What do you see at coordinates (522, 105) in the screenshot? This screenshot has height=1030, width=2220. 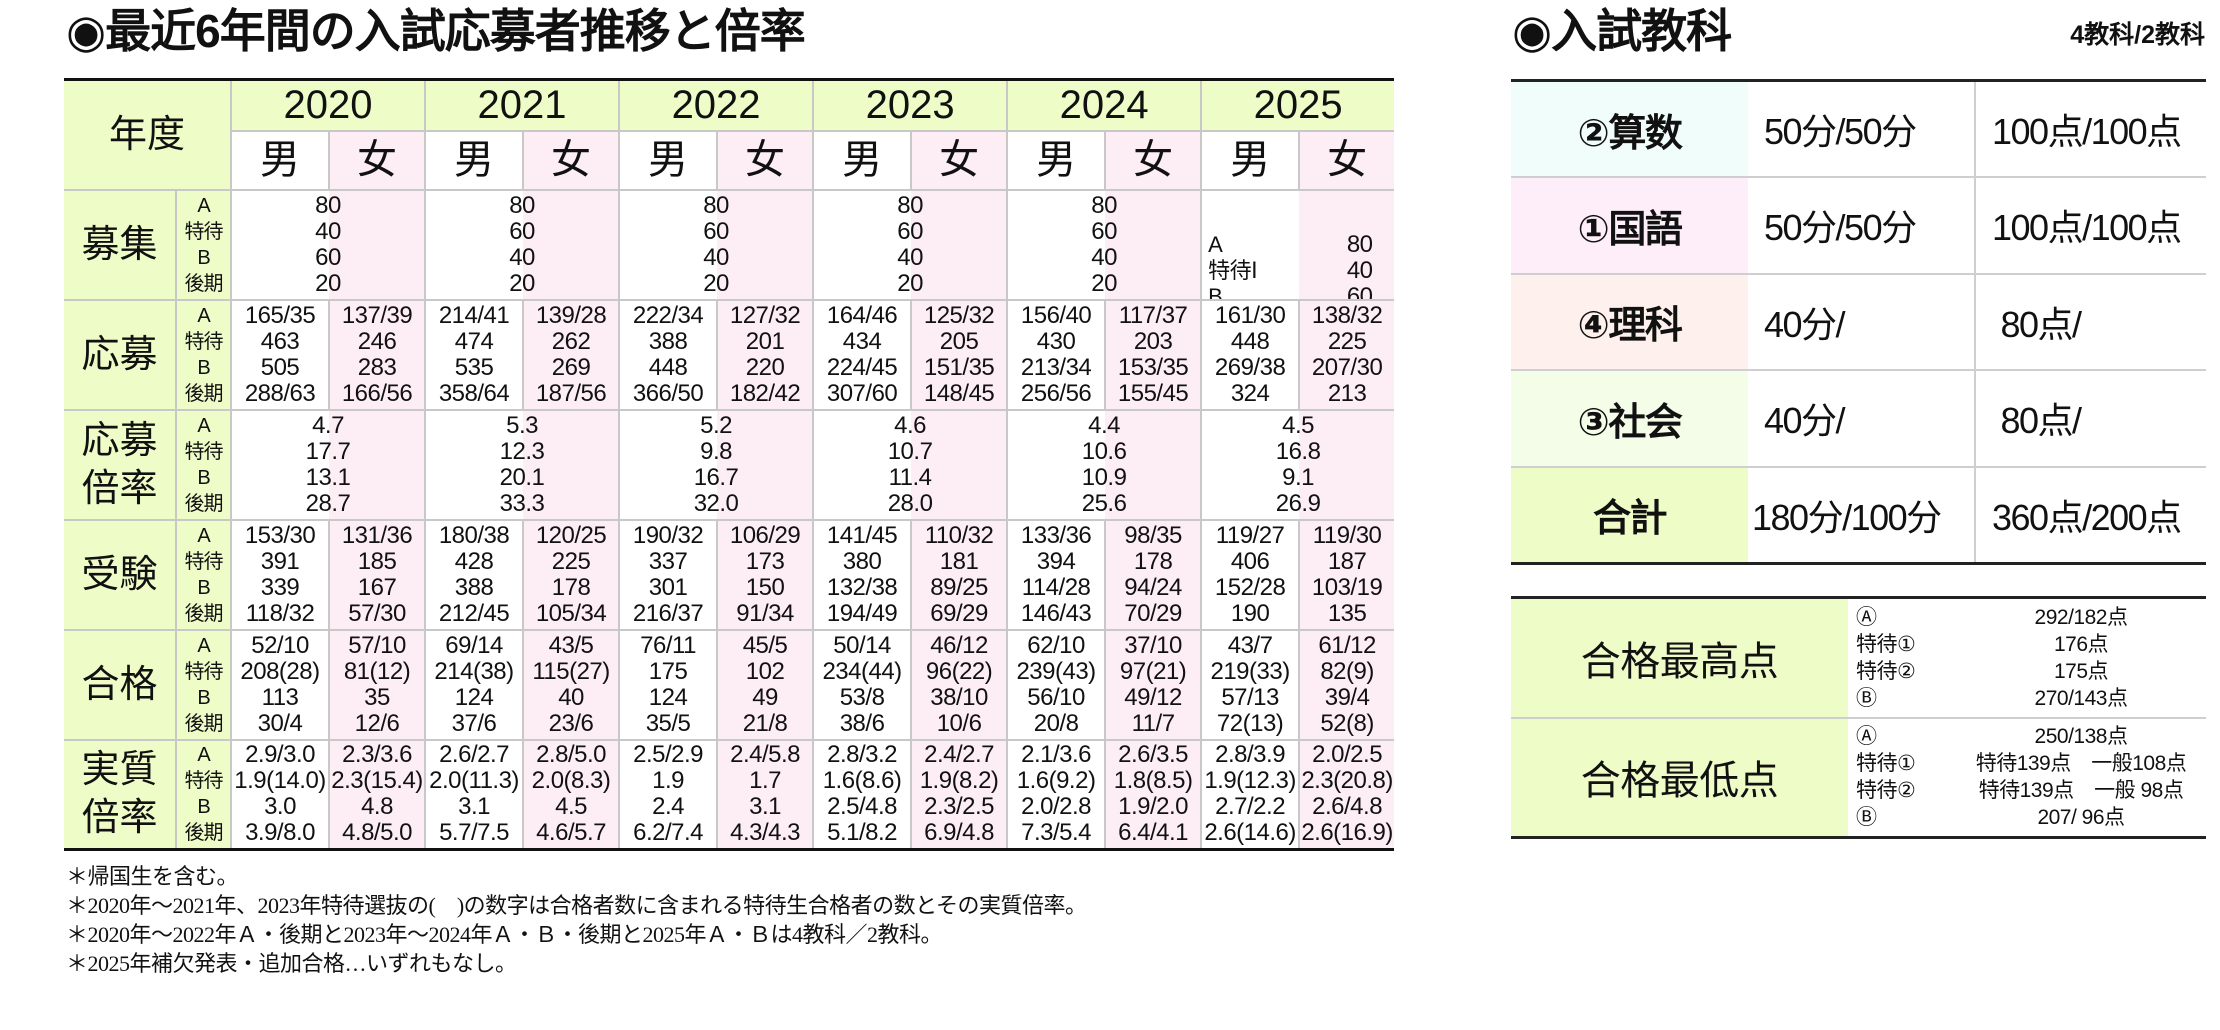 I see `year-2021-header: 2021` at bounding box center [522, 105].